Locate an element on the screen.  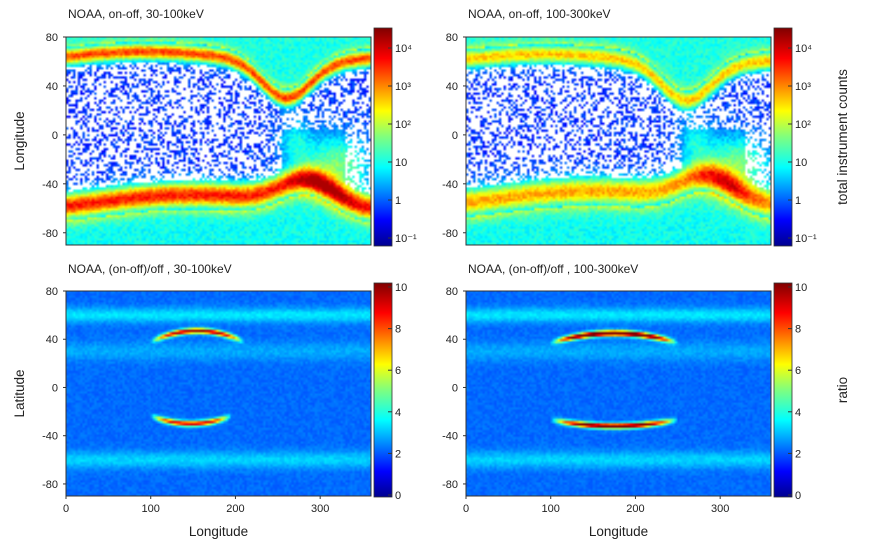
y-axis-label: Longitude is located at coordinates (19, 140).